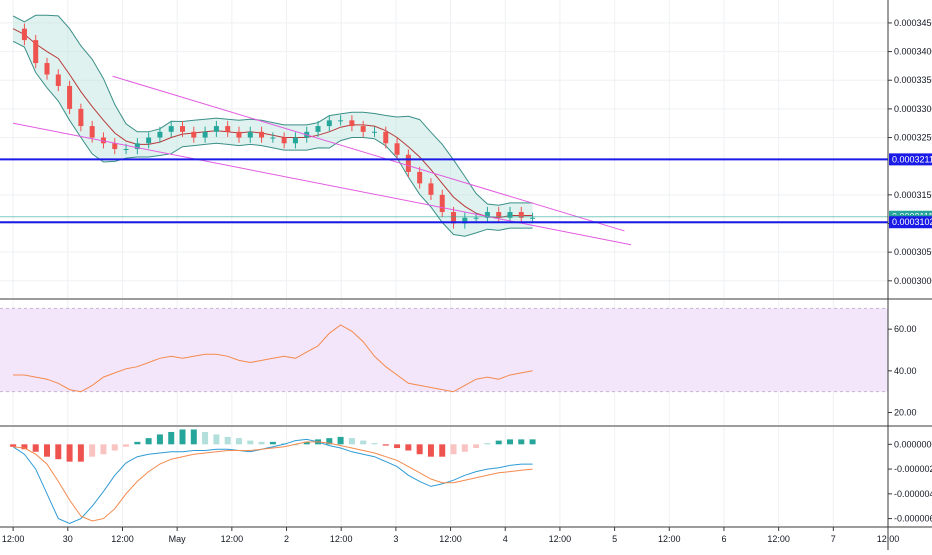  What do you see at coordinates (905, 371) in the screenshot?
I see `rsi-axis-tick-label: 40.00` at bounding box center [905, 371].